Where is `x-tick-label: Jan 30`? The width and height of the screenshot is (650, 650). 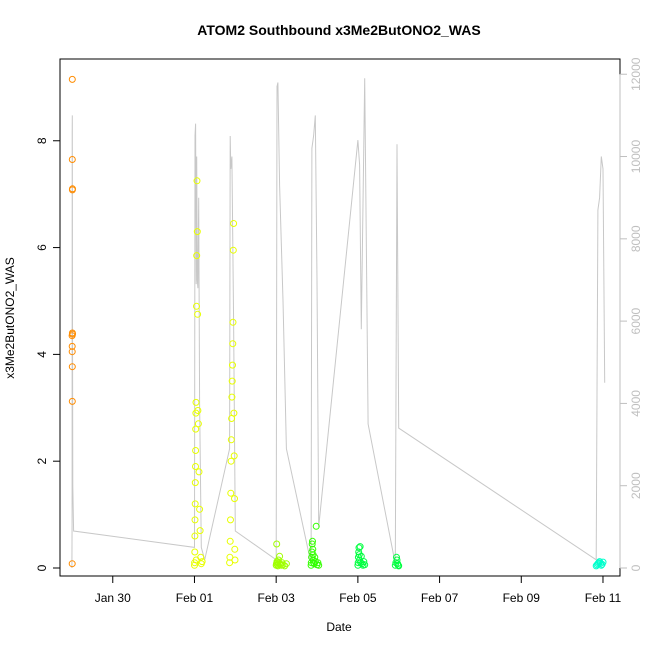
x-tick-label: Jan 30 is located at coordinates (113, 598).